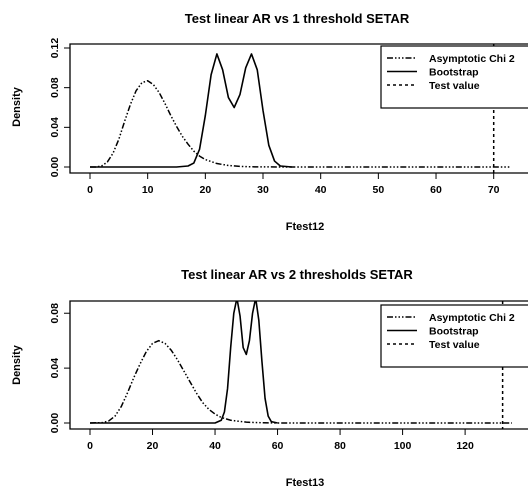  Describe the element at coordinates (472, 59) in the screenshot. I see `top-legend-label: Asymptotic Chi 2` at that location.